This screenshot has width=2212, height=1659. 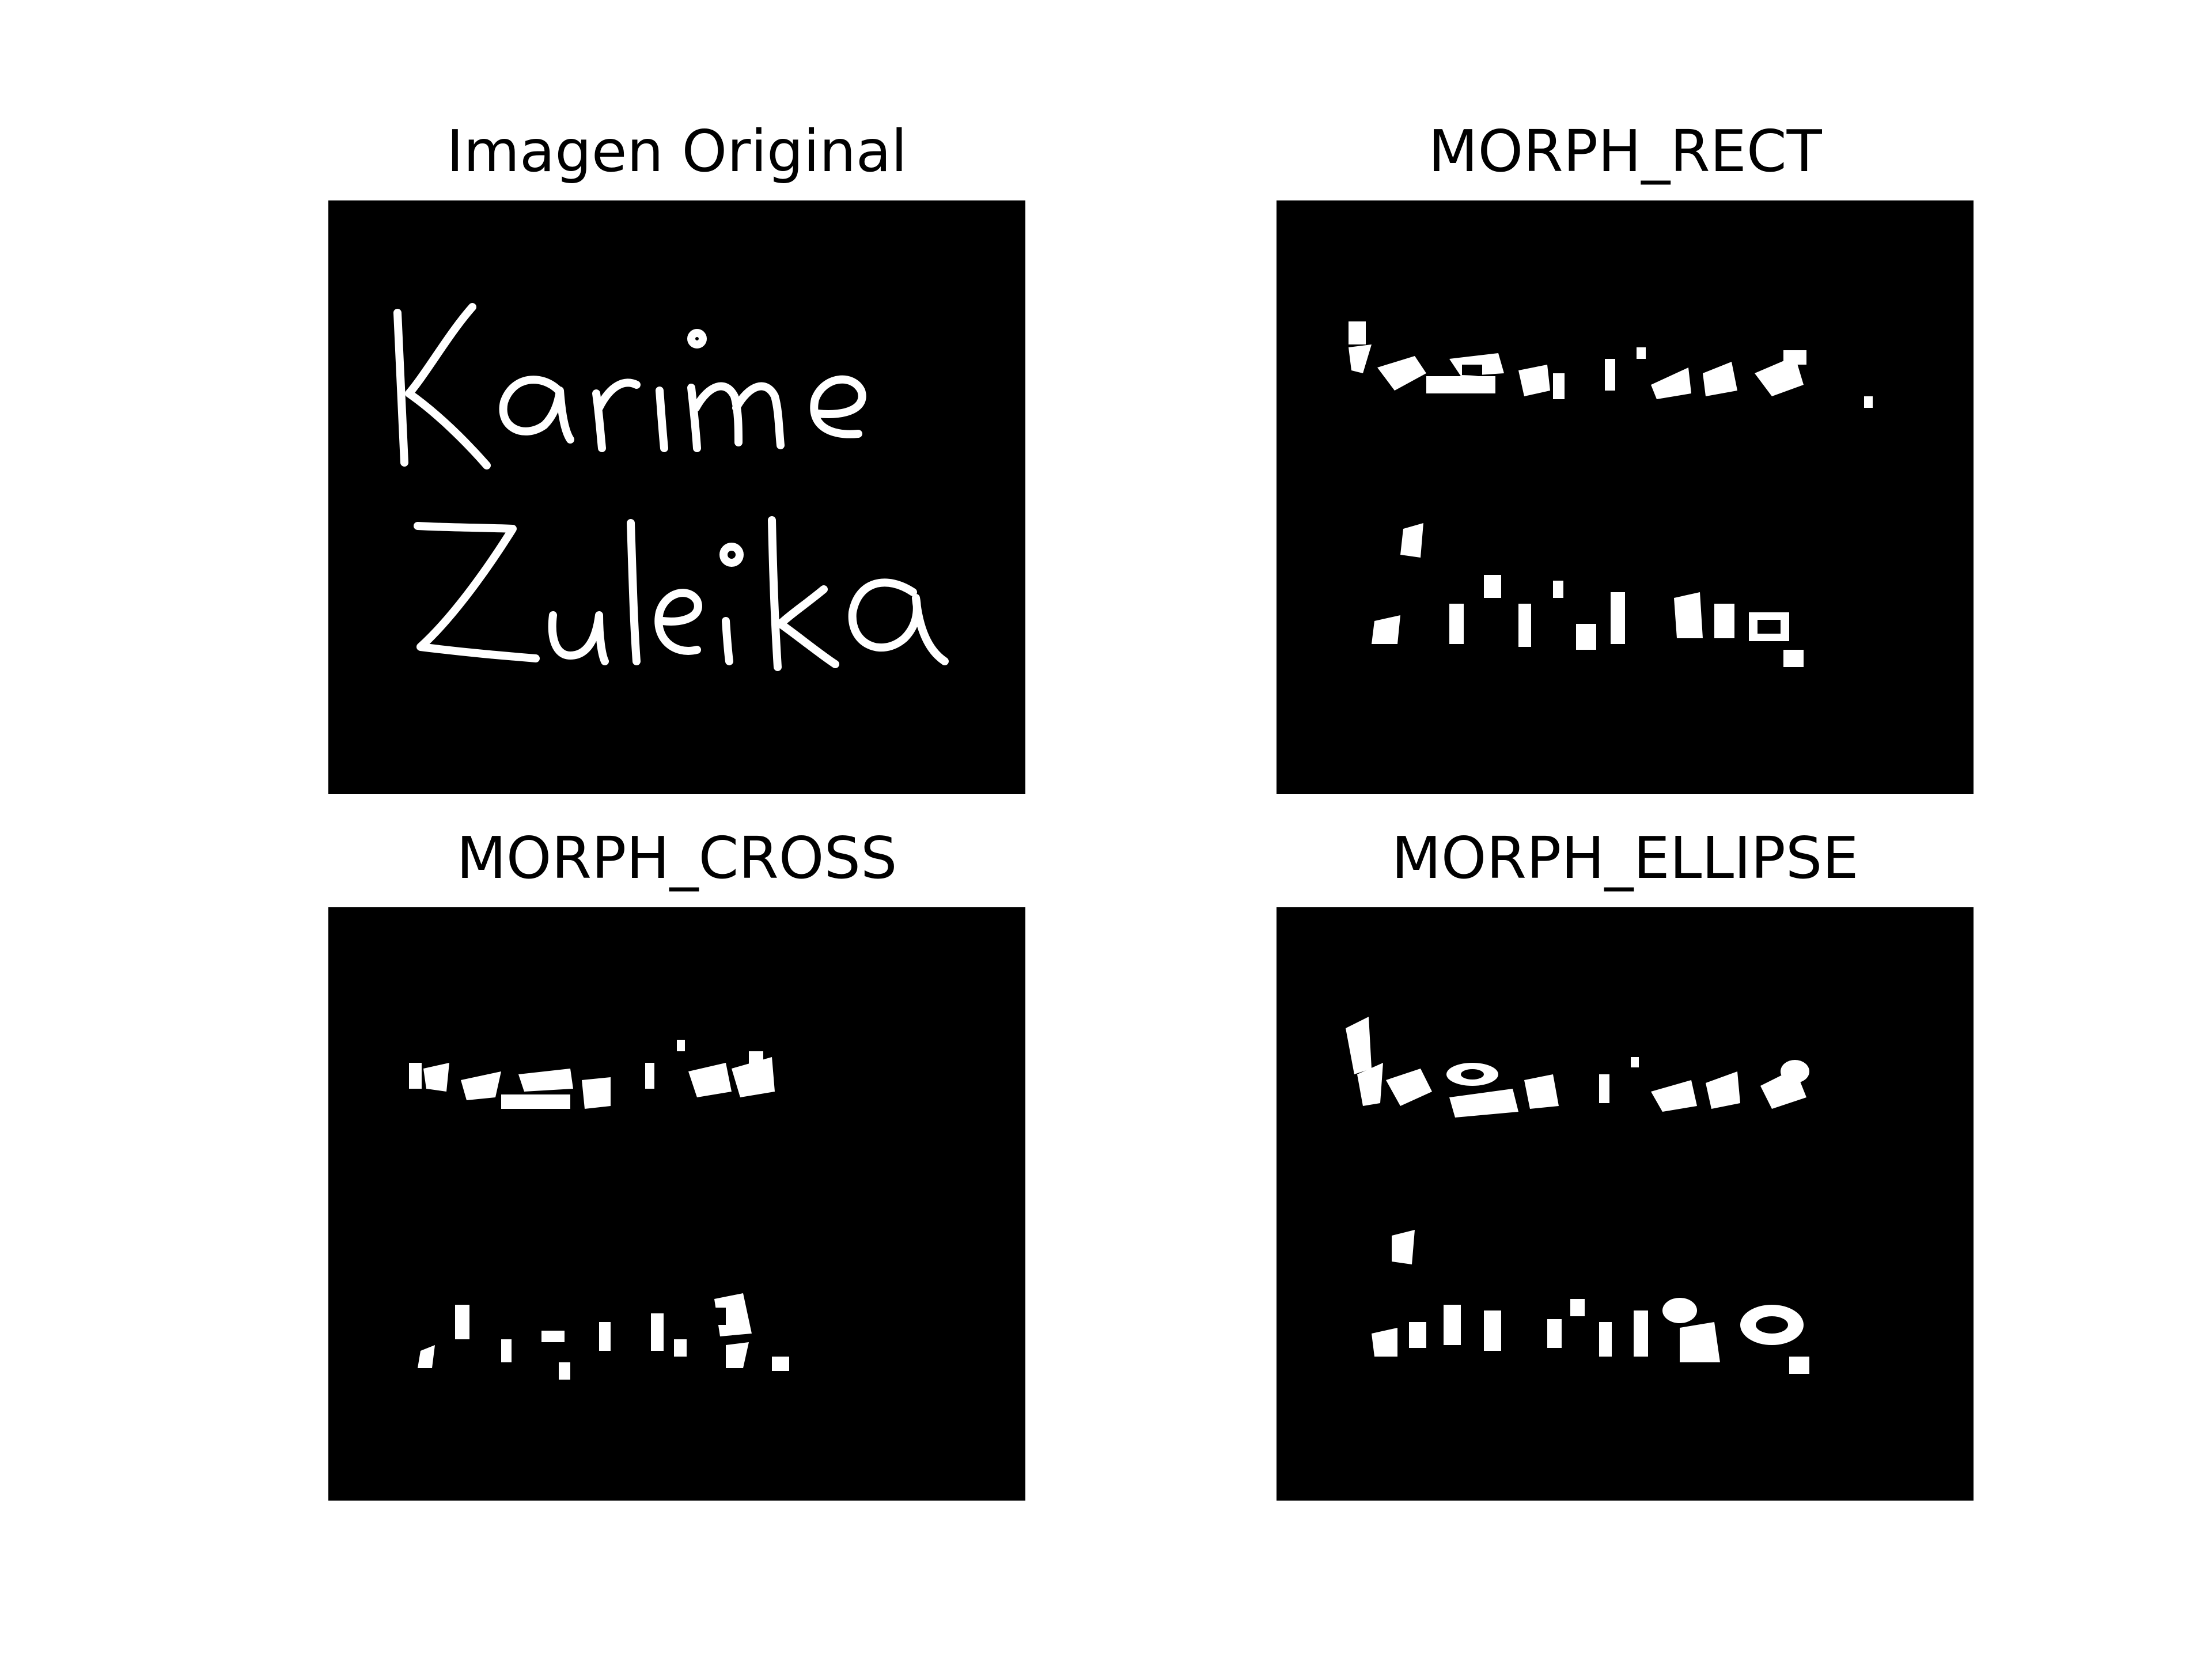 I want to click on original-image, so click(x=676, y=497).